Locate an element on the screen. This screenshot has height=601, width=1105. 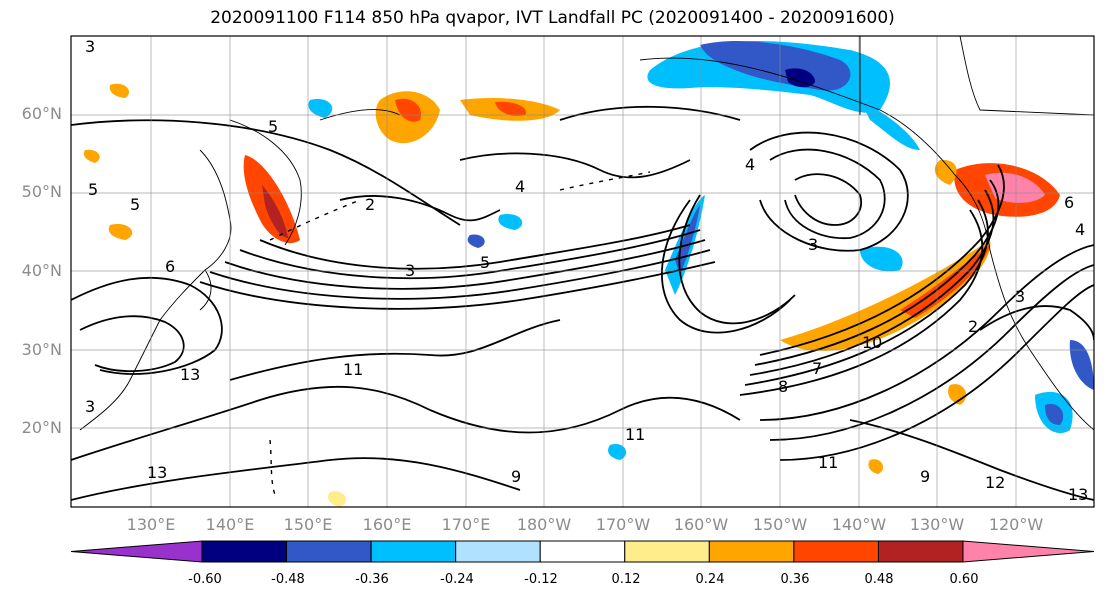
contour-label: 8 is located at coordinates (783, 386).